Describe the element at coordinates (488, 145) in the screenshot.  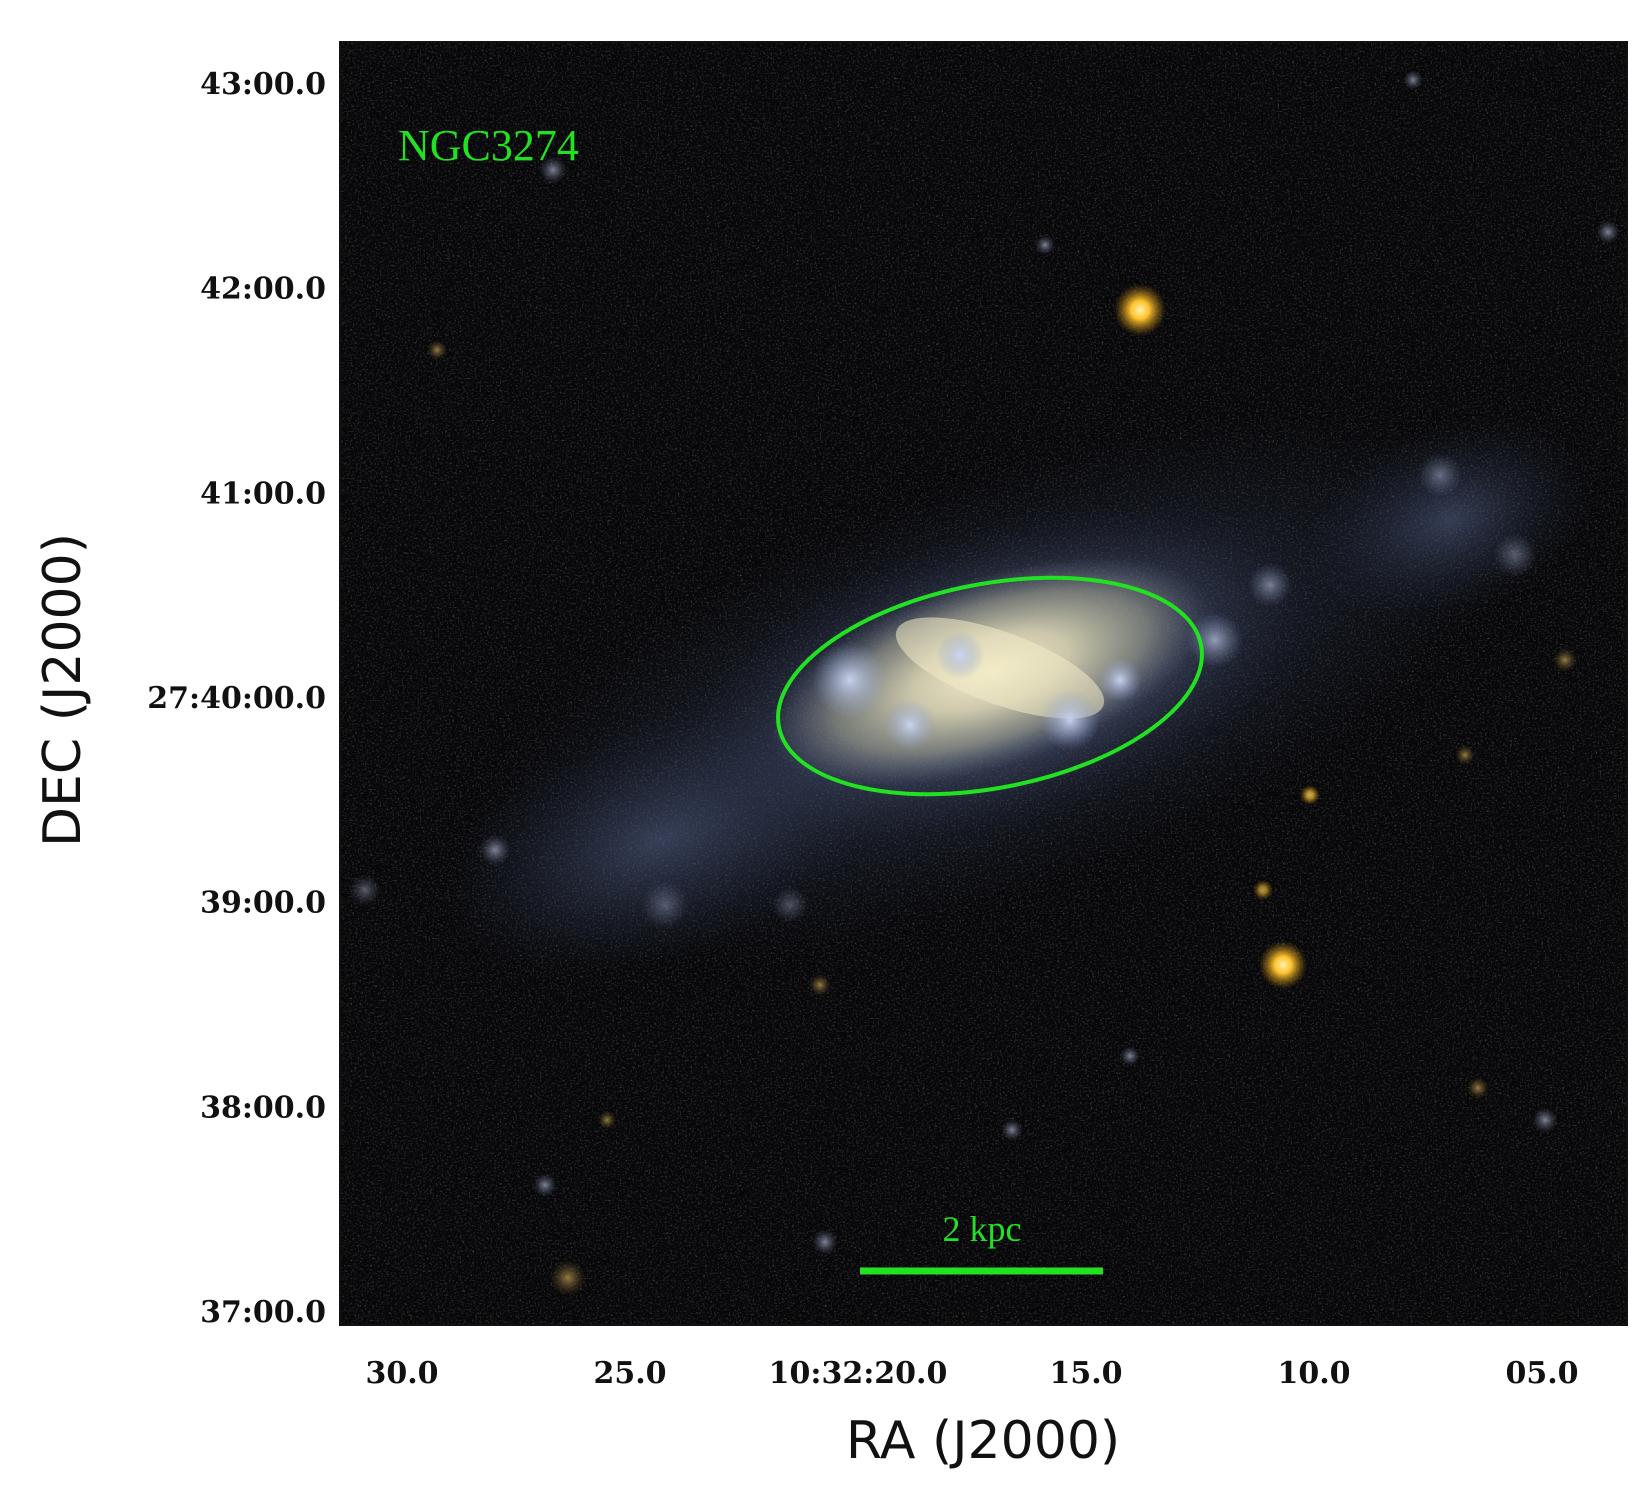
I see `object-label: NGC3274` at that location.